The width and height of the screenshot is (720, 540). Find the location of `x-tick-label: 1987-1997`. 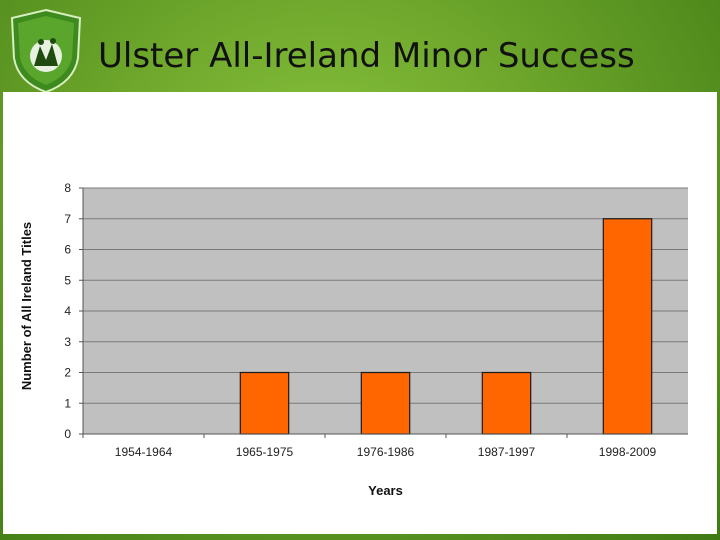

x-tick-label: 1987-1997 is located at coordinates (507, 452).